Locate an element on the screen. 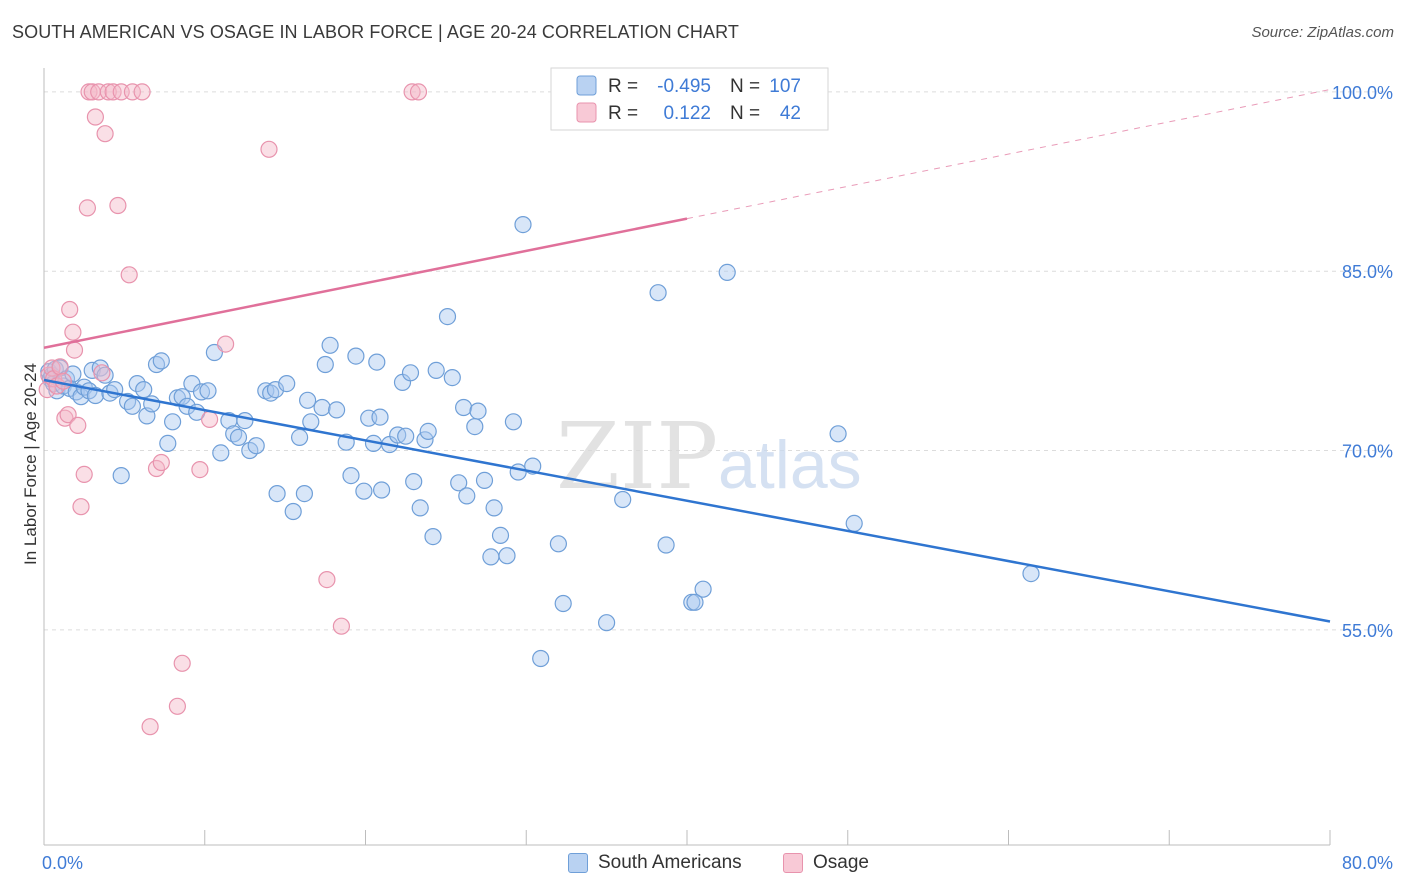 Image resolution: width=1406 pixels, height=892 pixels. source-credit: Source: ZipAtlas.com is located at coordinates (1322, 32).